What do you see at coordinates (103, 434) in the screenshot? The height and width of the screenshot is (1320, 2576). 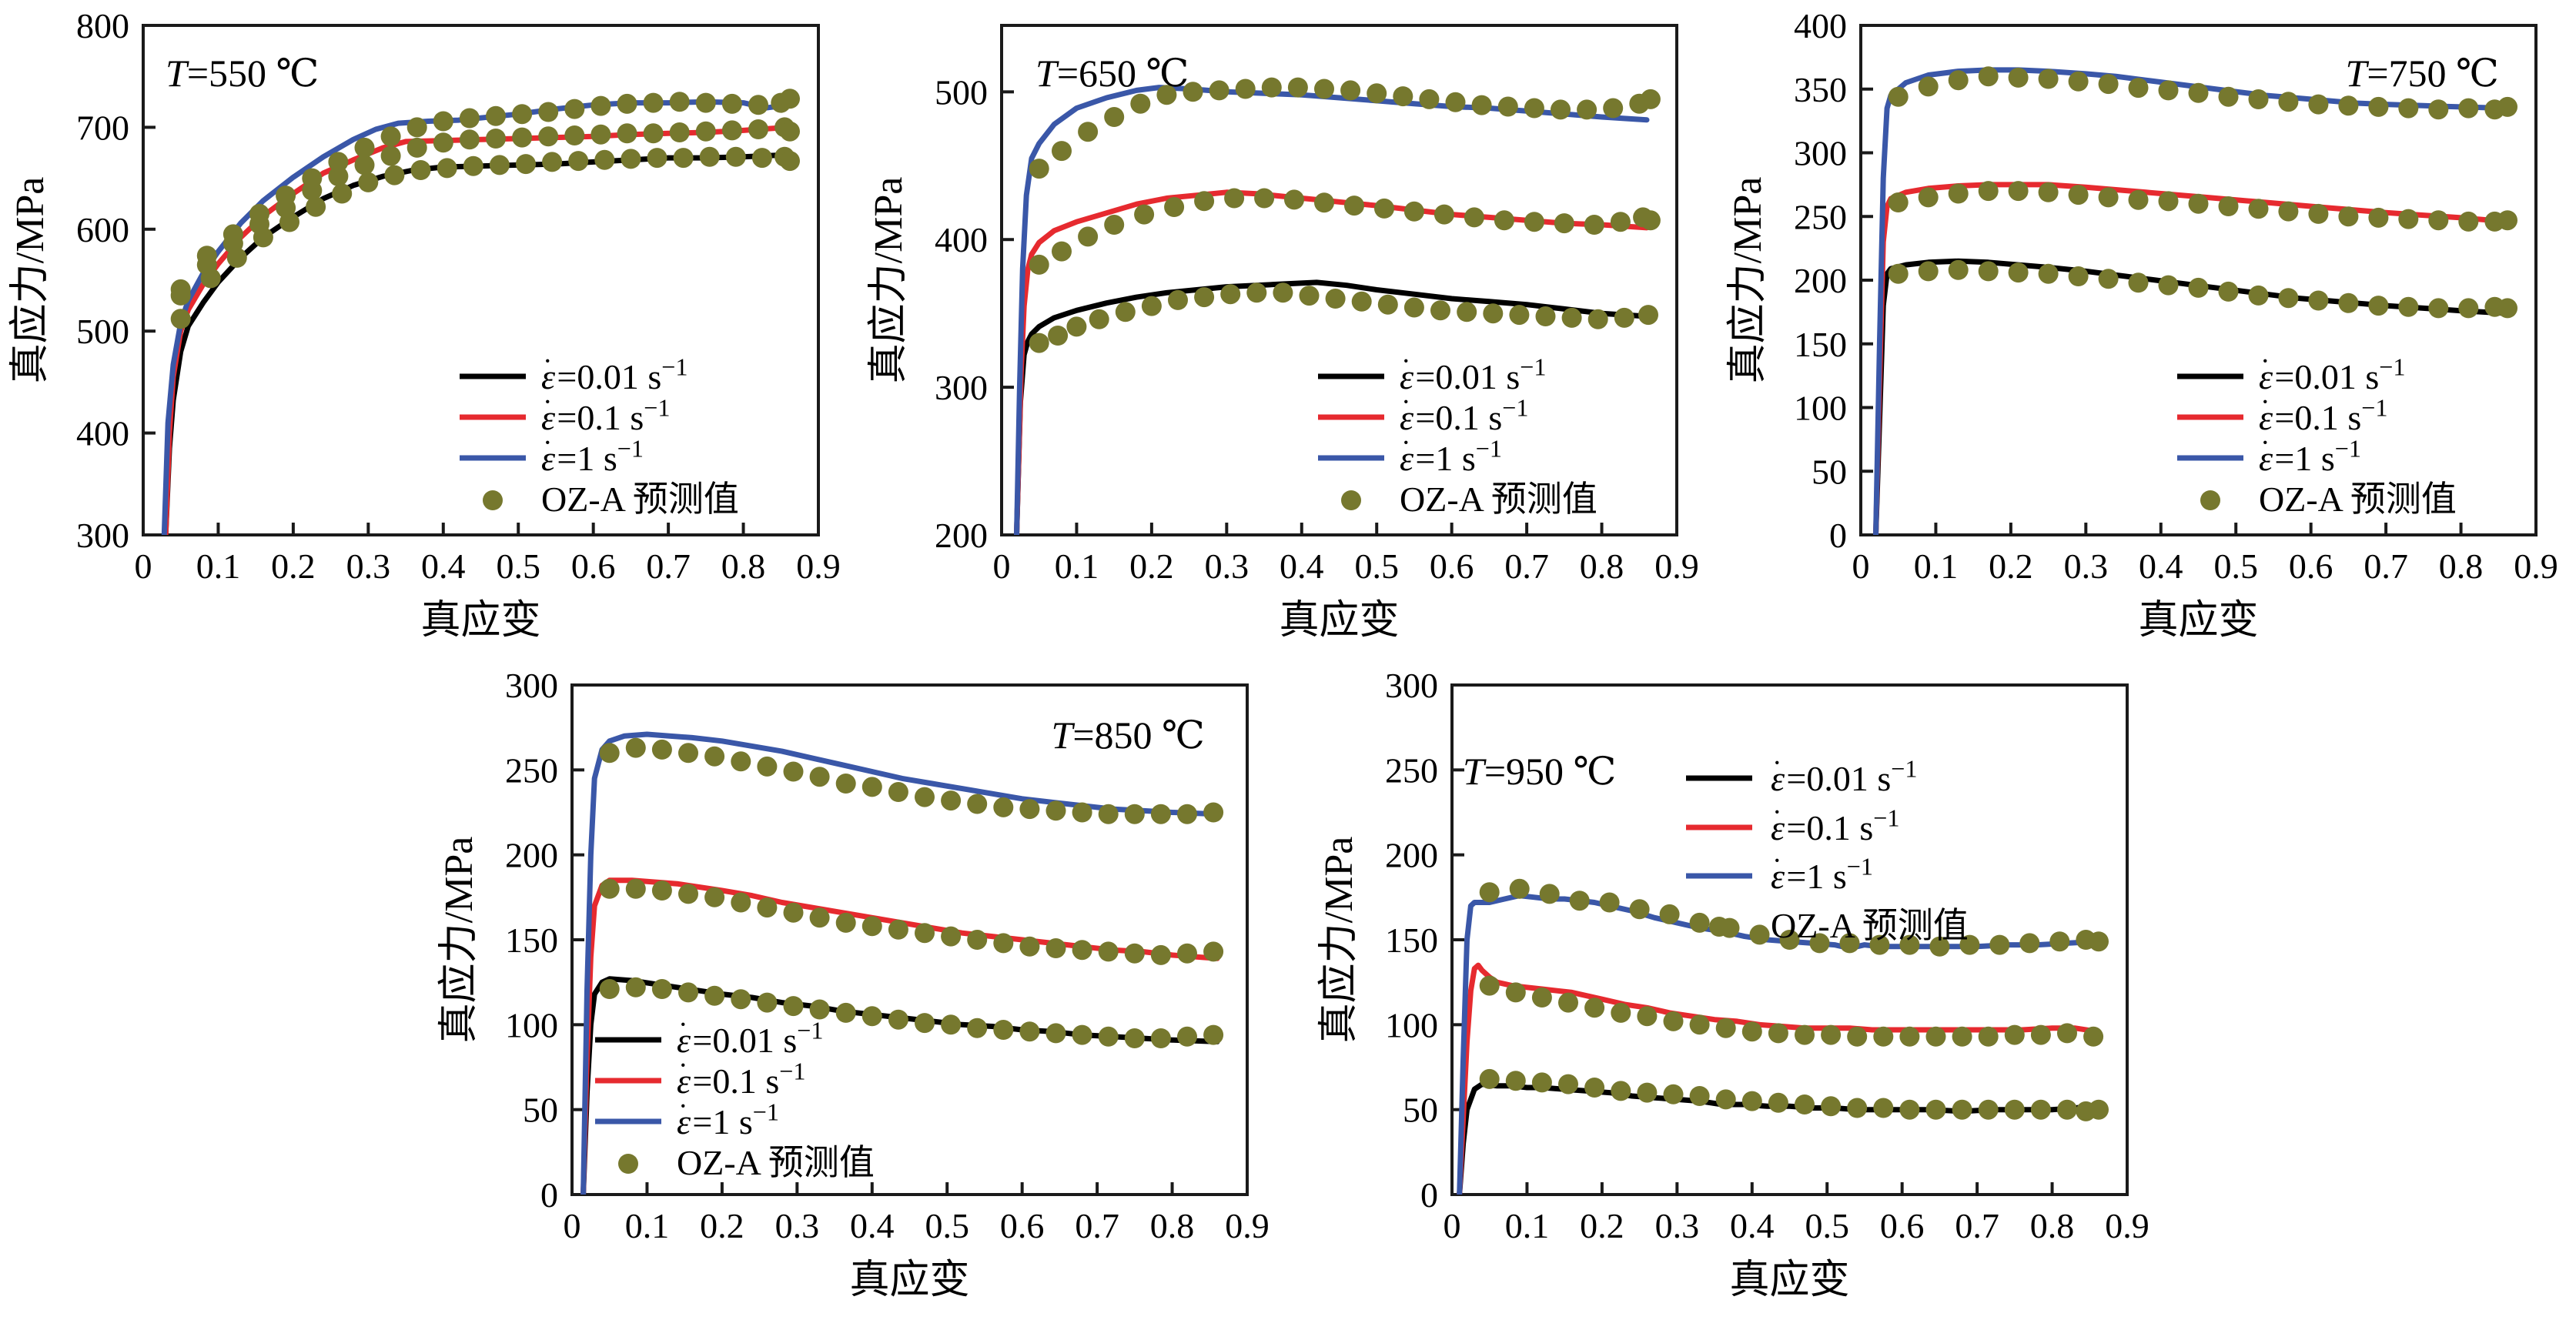 I see `y-tick-label: 400` at bounding box center [103, 434].